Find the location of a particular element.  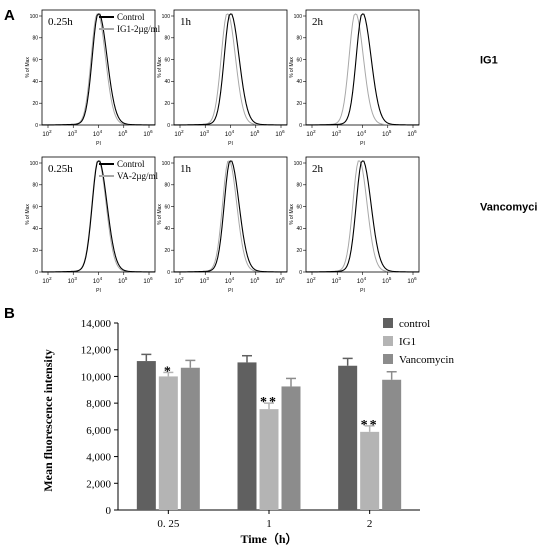

legend-label-vancomycin: Vancomycin is located at coordinates (426, 360).